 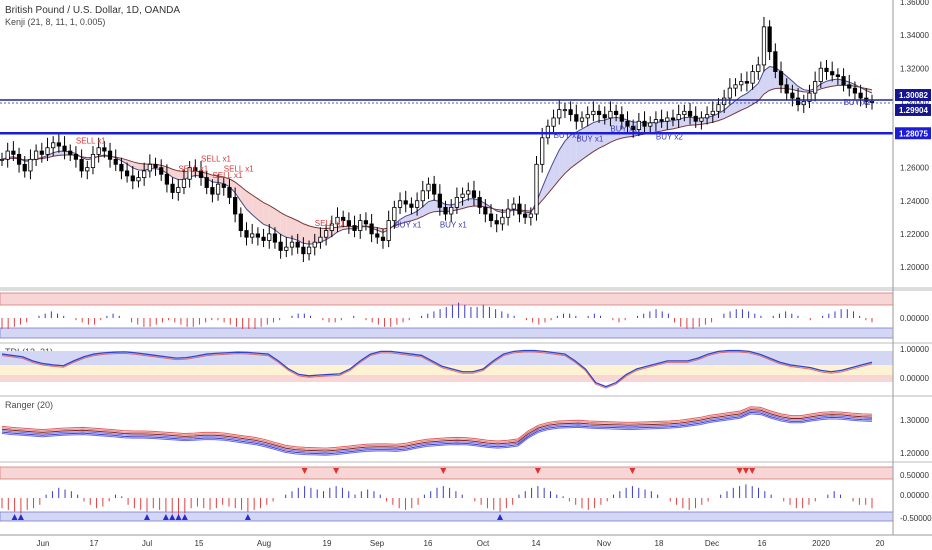 What do you see at coordinates (483, 543) in the screenshot?
I see `time-tick-label: Oct` at bounding box center [483, 543].